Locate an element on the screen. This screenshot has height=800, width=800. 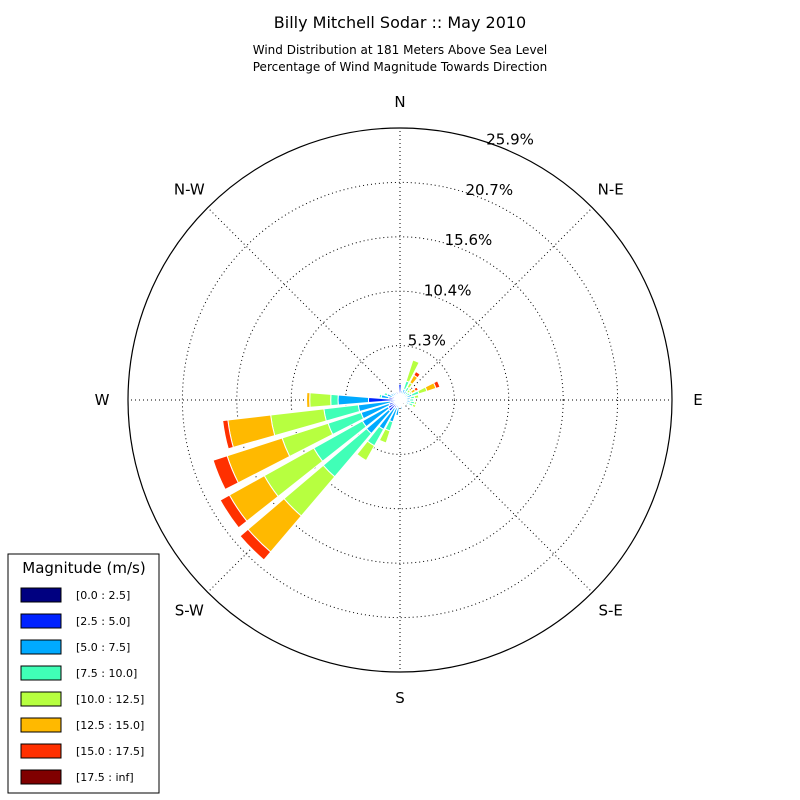
radial-tick-label: 15.6% is located at coordinates (469, 240).